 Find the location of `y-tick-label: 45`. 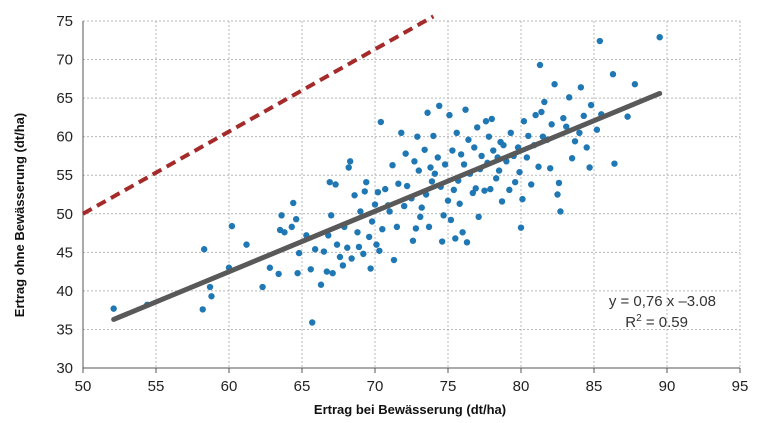

y-tick-label: 45 is located at coordinates (64, 252).